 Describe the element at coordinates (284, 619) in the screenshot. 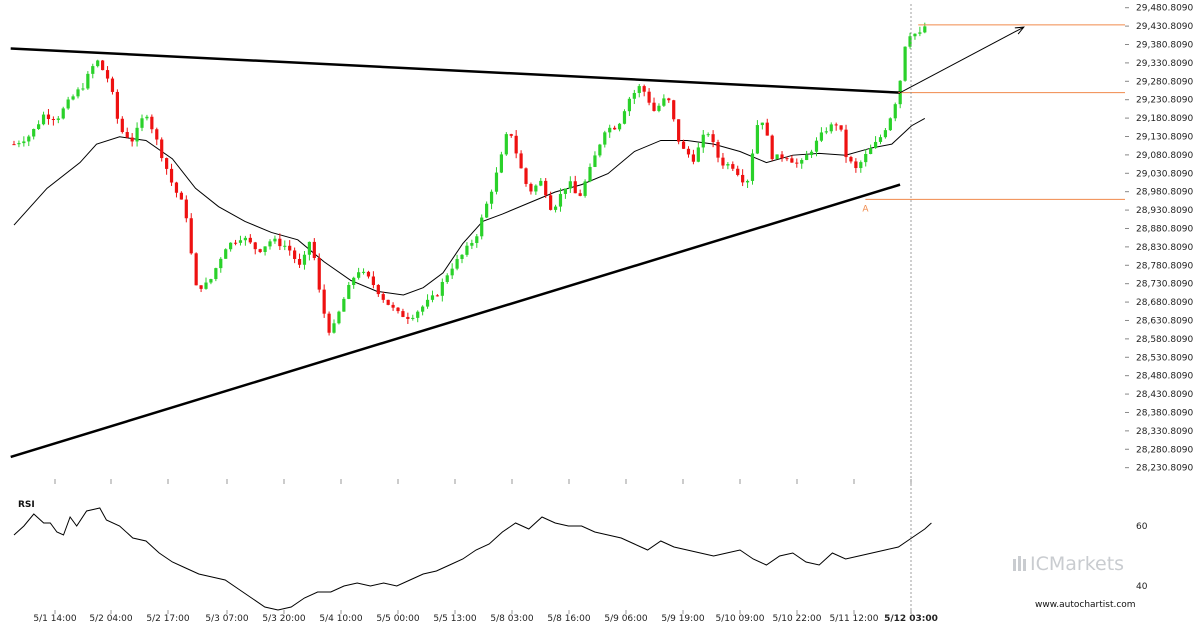

I see `x-tick-label: 5/3 20:00` at that location.